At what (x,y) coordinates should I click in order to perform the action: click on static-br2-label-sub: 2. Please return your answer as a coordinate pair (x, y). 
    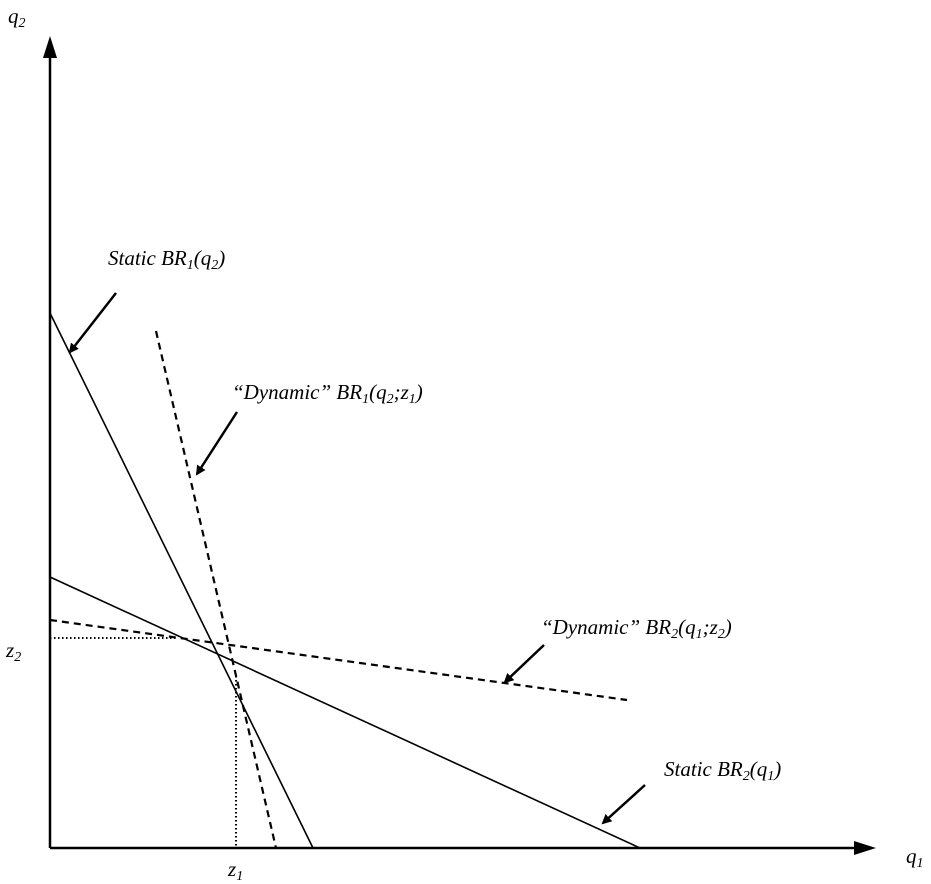
    Looking at the image, I should click on (746, 776).